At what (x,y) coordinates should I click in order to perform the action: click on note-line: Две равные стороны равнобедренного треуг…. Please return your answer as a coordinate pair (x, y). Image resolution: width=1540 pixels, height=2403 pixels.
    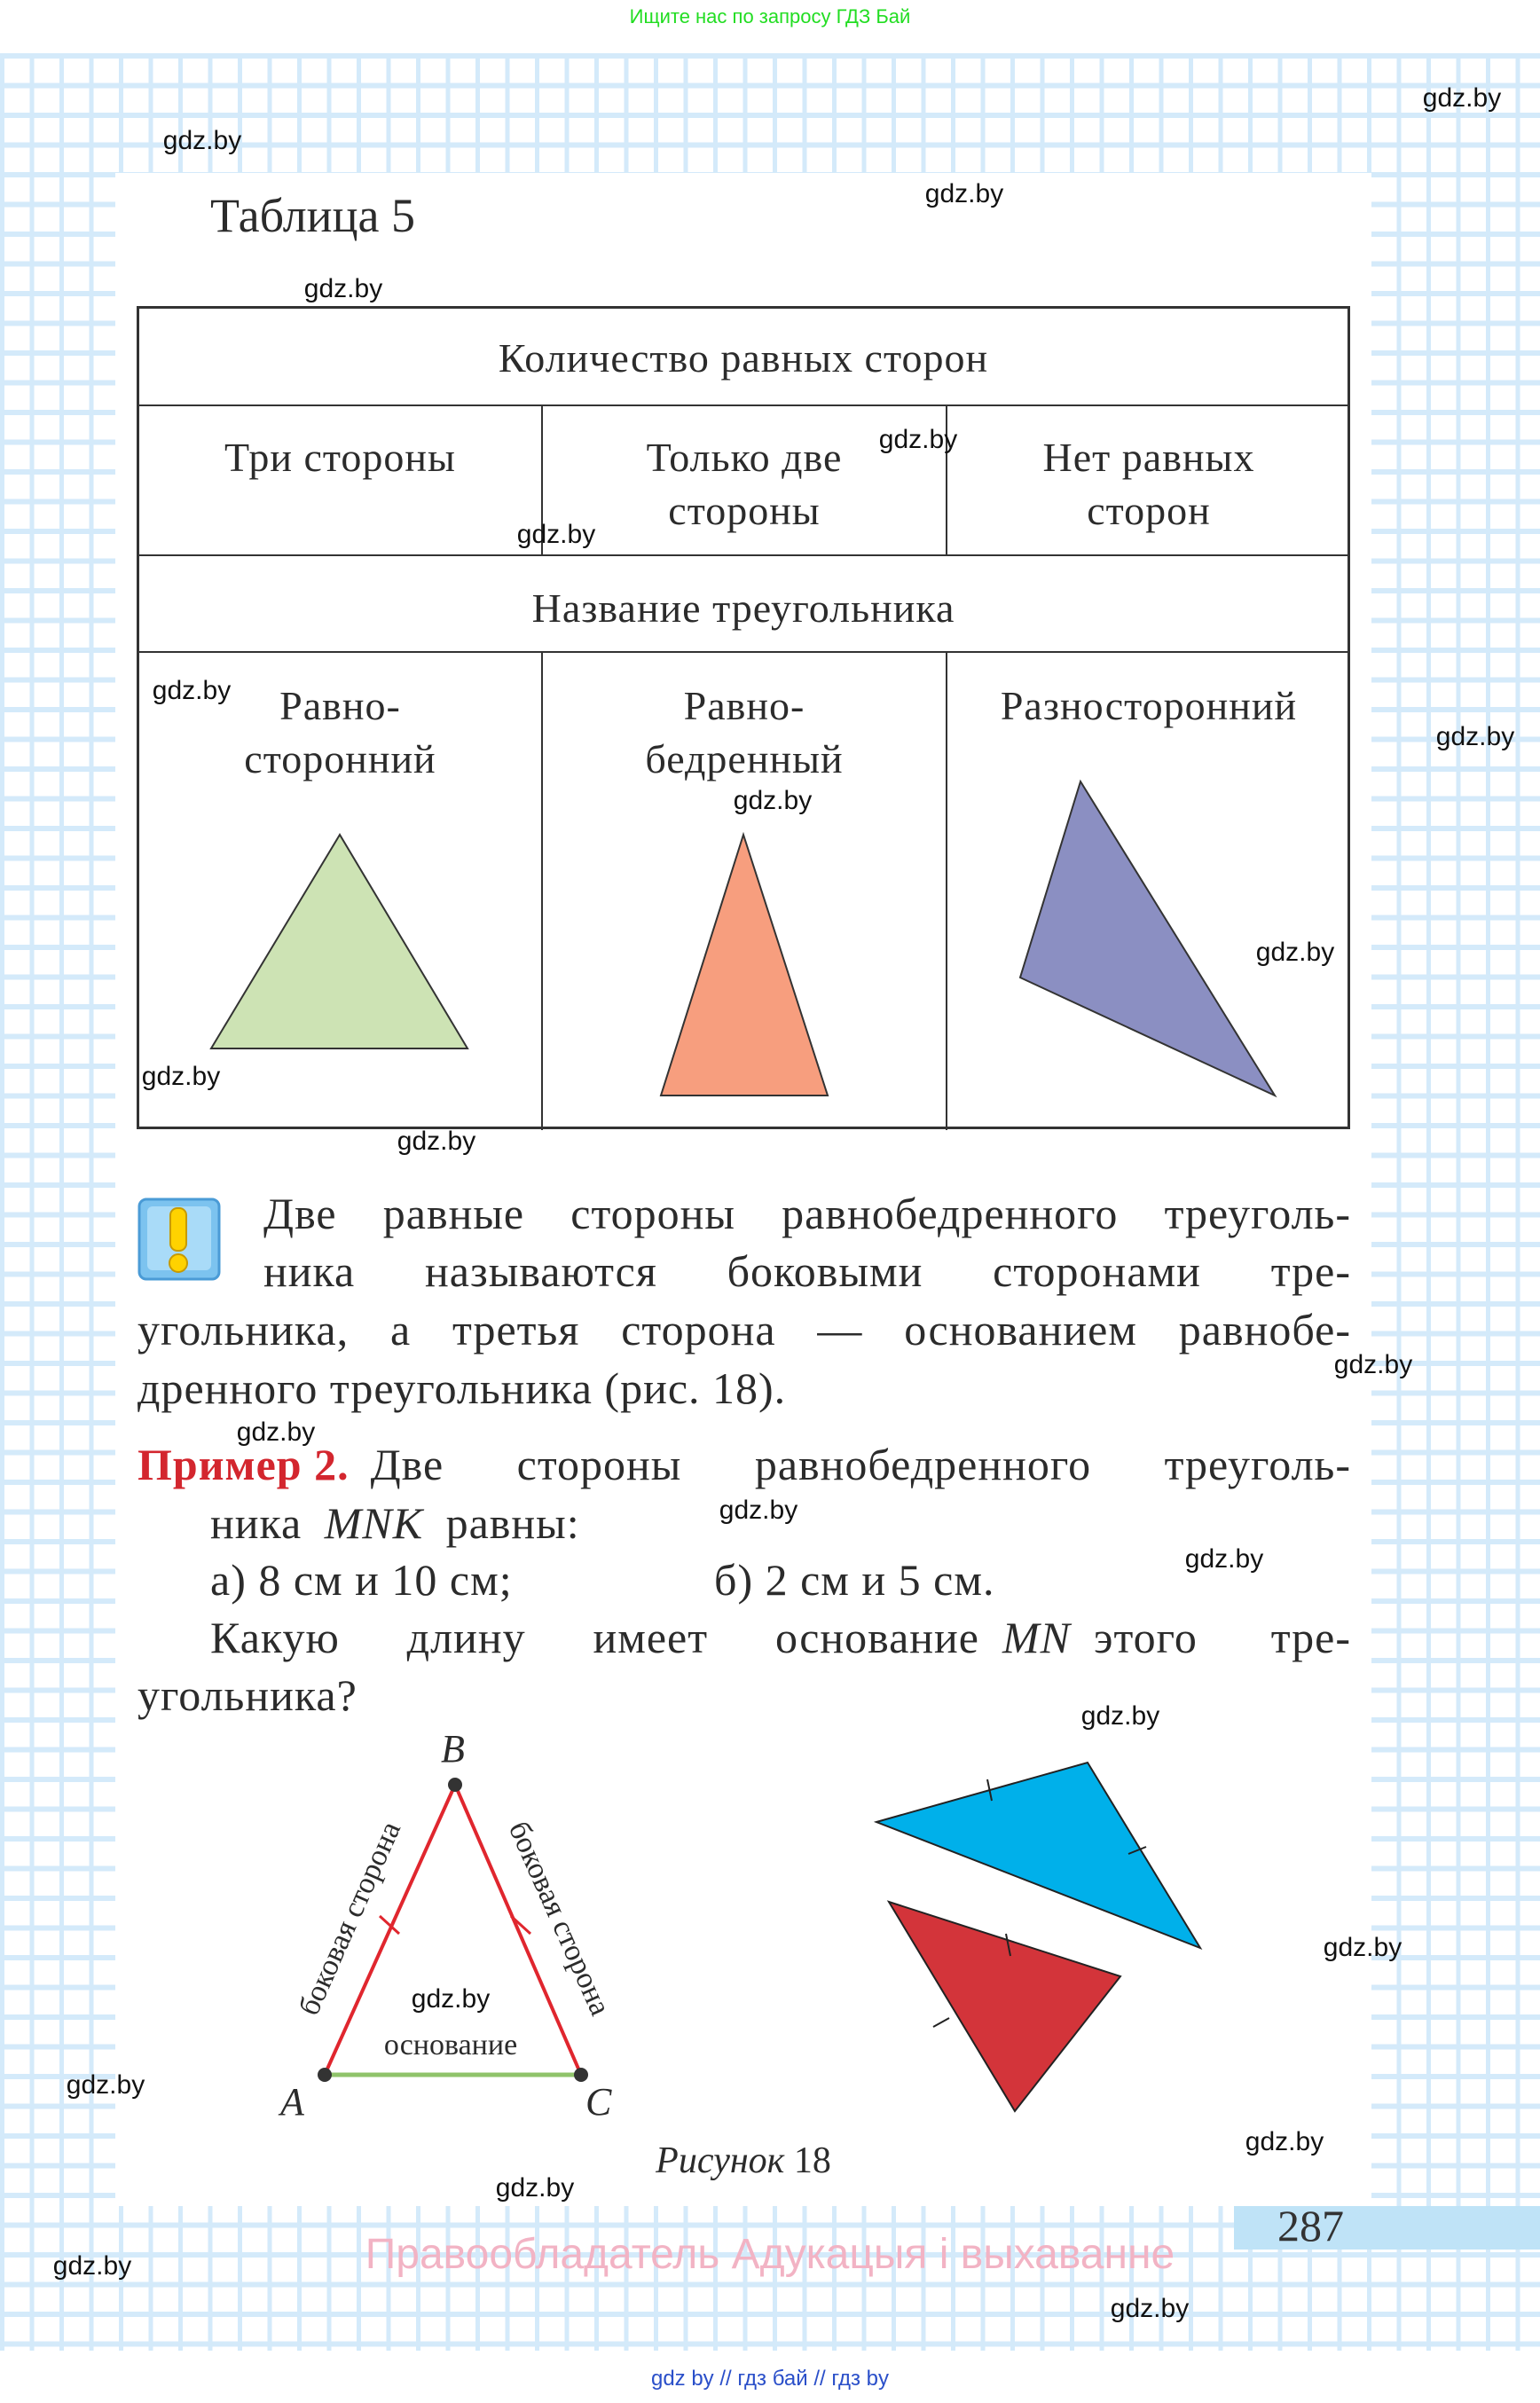
    Looking at the image, I should click on (807, 1214).